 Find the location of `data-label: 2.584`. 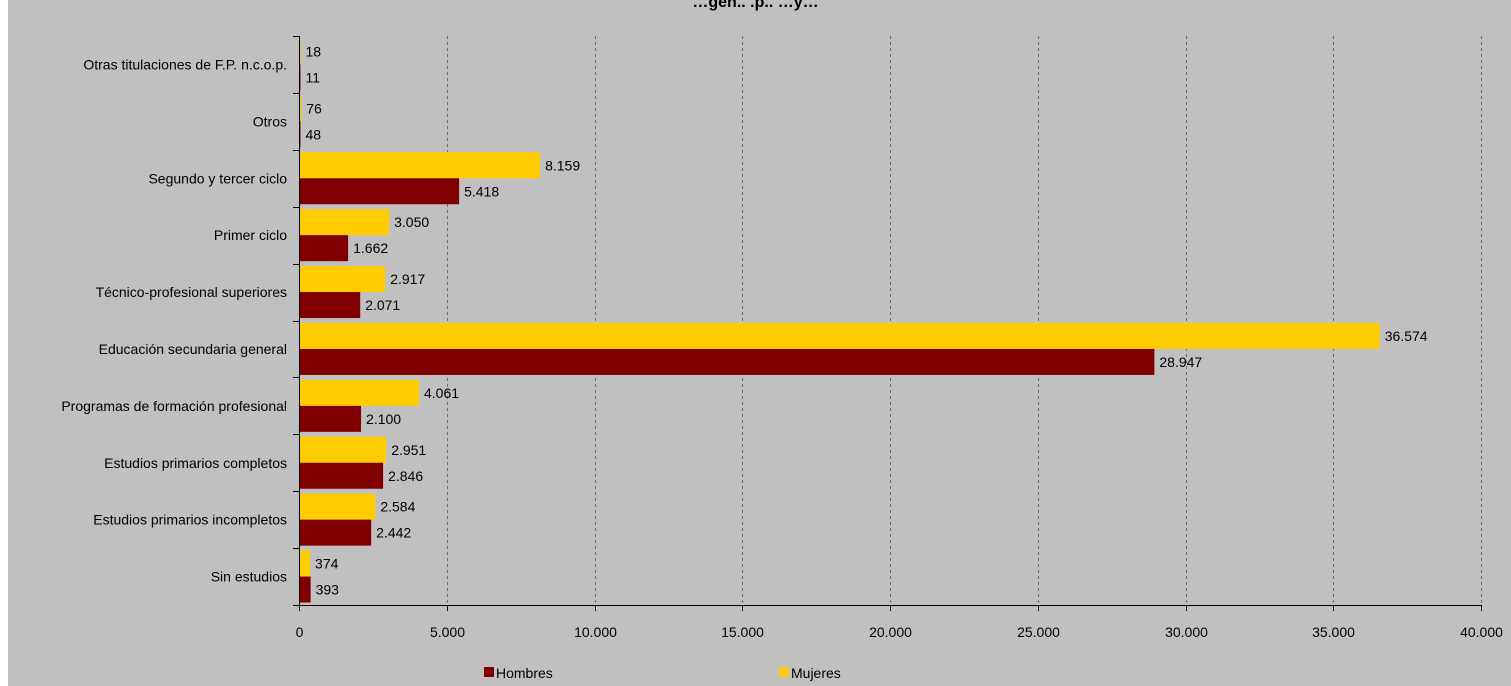

data-label: 2.584 is located at coordinates (397, 507).